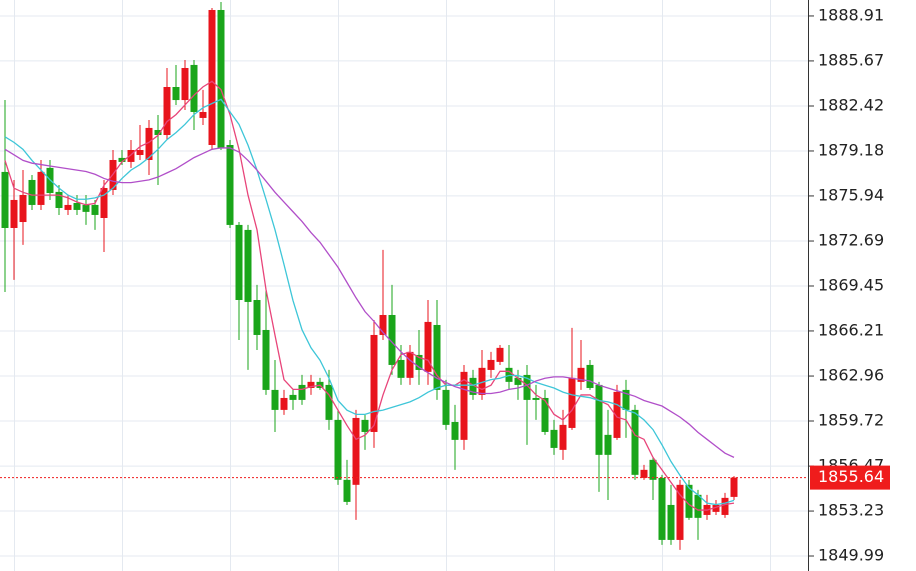 The image size is (916, 571). I want to click on y-tick-label: 1879.18, so click(851, 149).